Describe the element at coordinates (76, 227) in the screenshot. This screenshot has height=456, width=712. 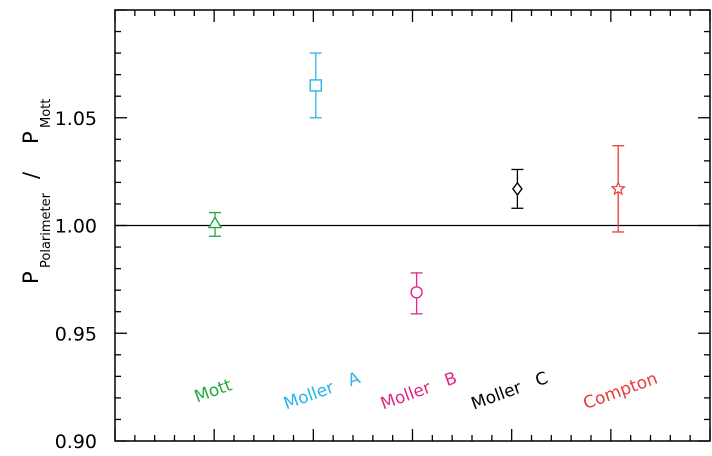
I see `y-tick-label: 1.00` at that location.